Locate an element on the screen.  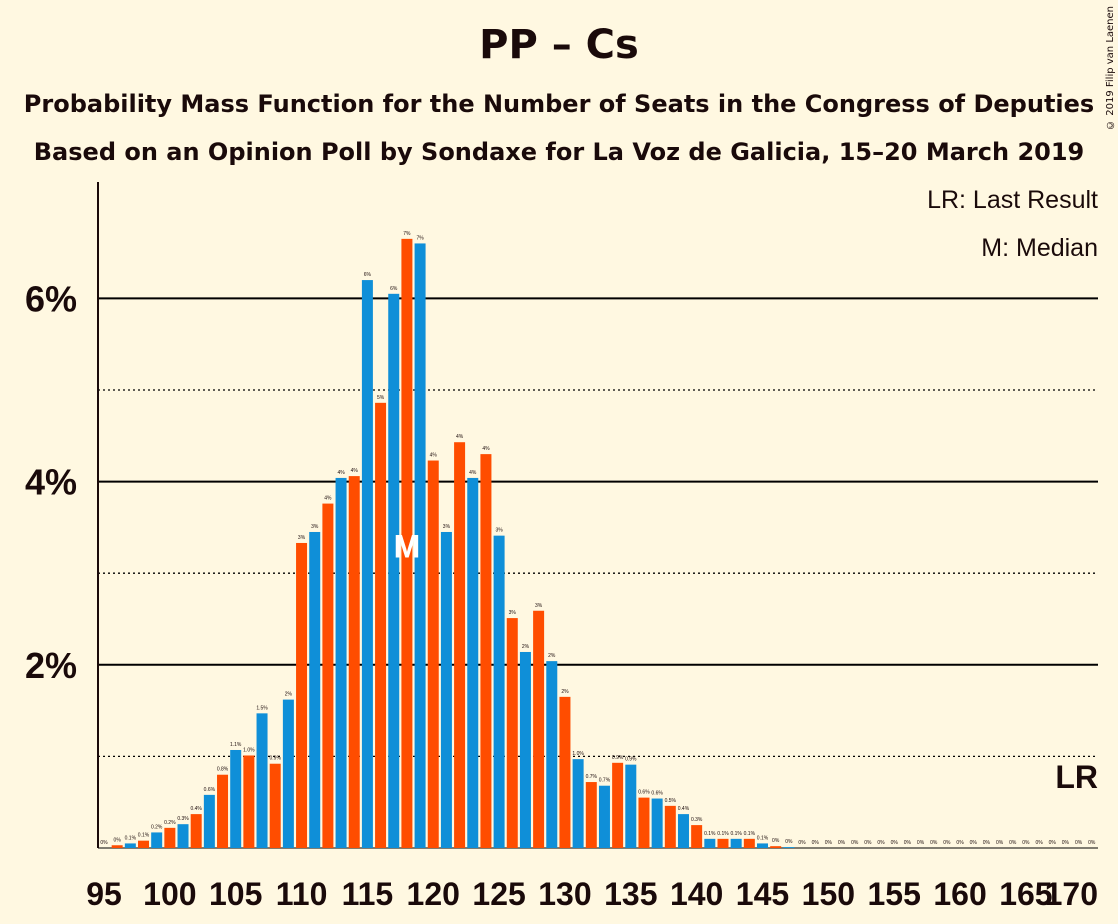
bar-label-95: 0% is located at coordinates (104, 843).